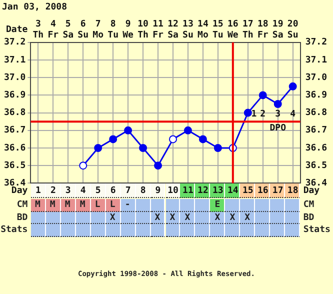 The width and height of the screenshot is (333, 294). Describe the element at coordinates (98, 30) in the screenshot. I see `x-tick-label: 7 Mo` at that location.